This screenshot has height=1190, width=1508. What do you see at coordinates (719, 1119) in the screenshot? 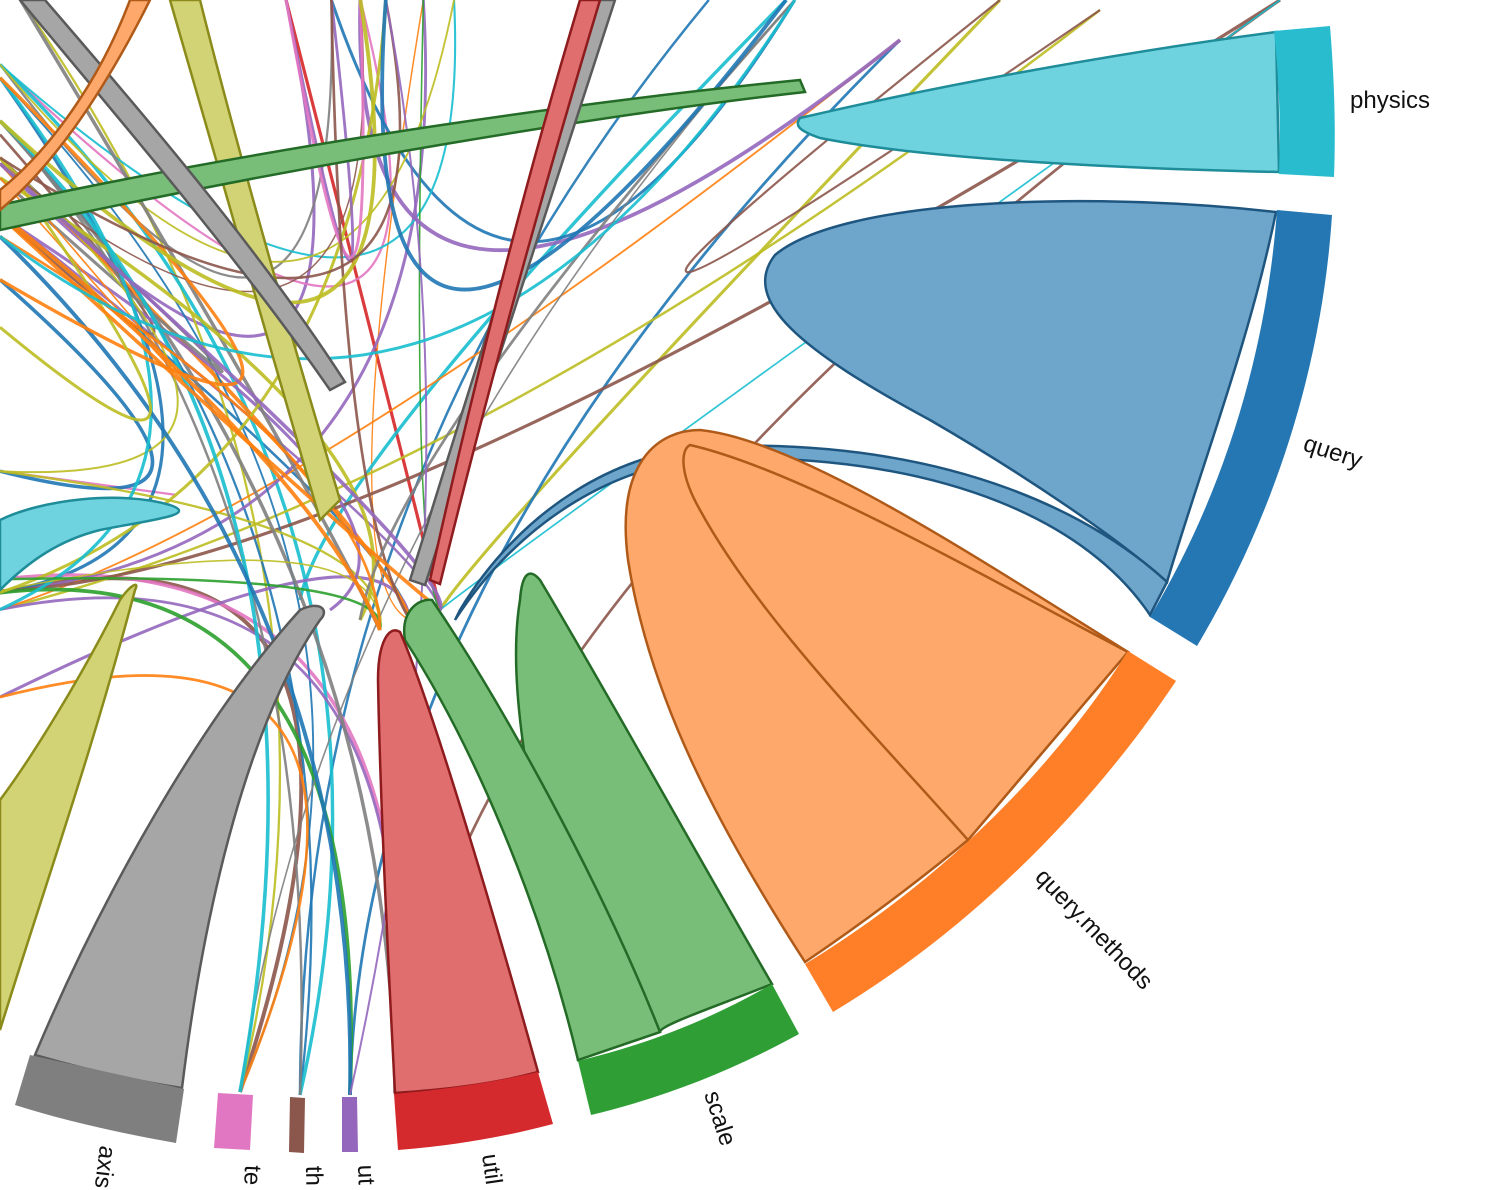
I see `label-scale: scale` at bounding box center [719, 1119].